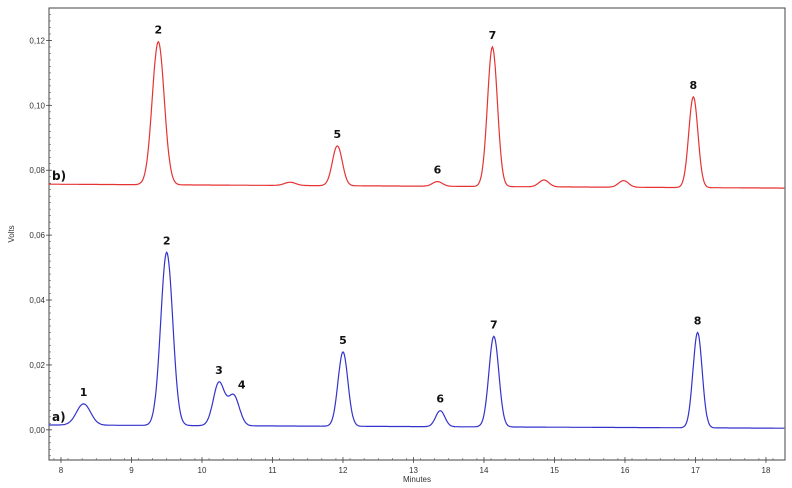  What do you see at coordinates (625, 470) in the screenshot?
I see `x-tick-label: 16` at bounding box center [625, 470].